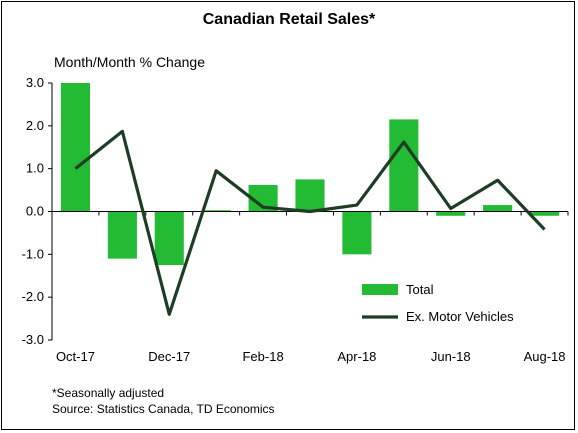 Image resolution: width=578 pixels, height=433 pixels. Describe the element at coordinates (451, 356) in the screenshot. I see `x-tick-label: Jun-18` at that location.